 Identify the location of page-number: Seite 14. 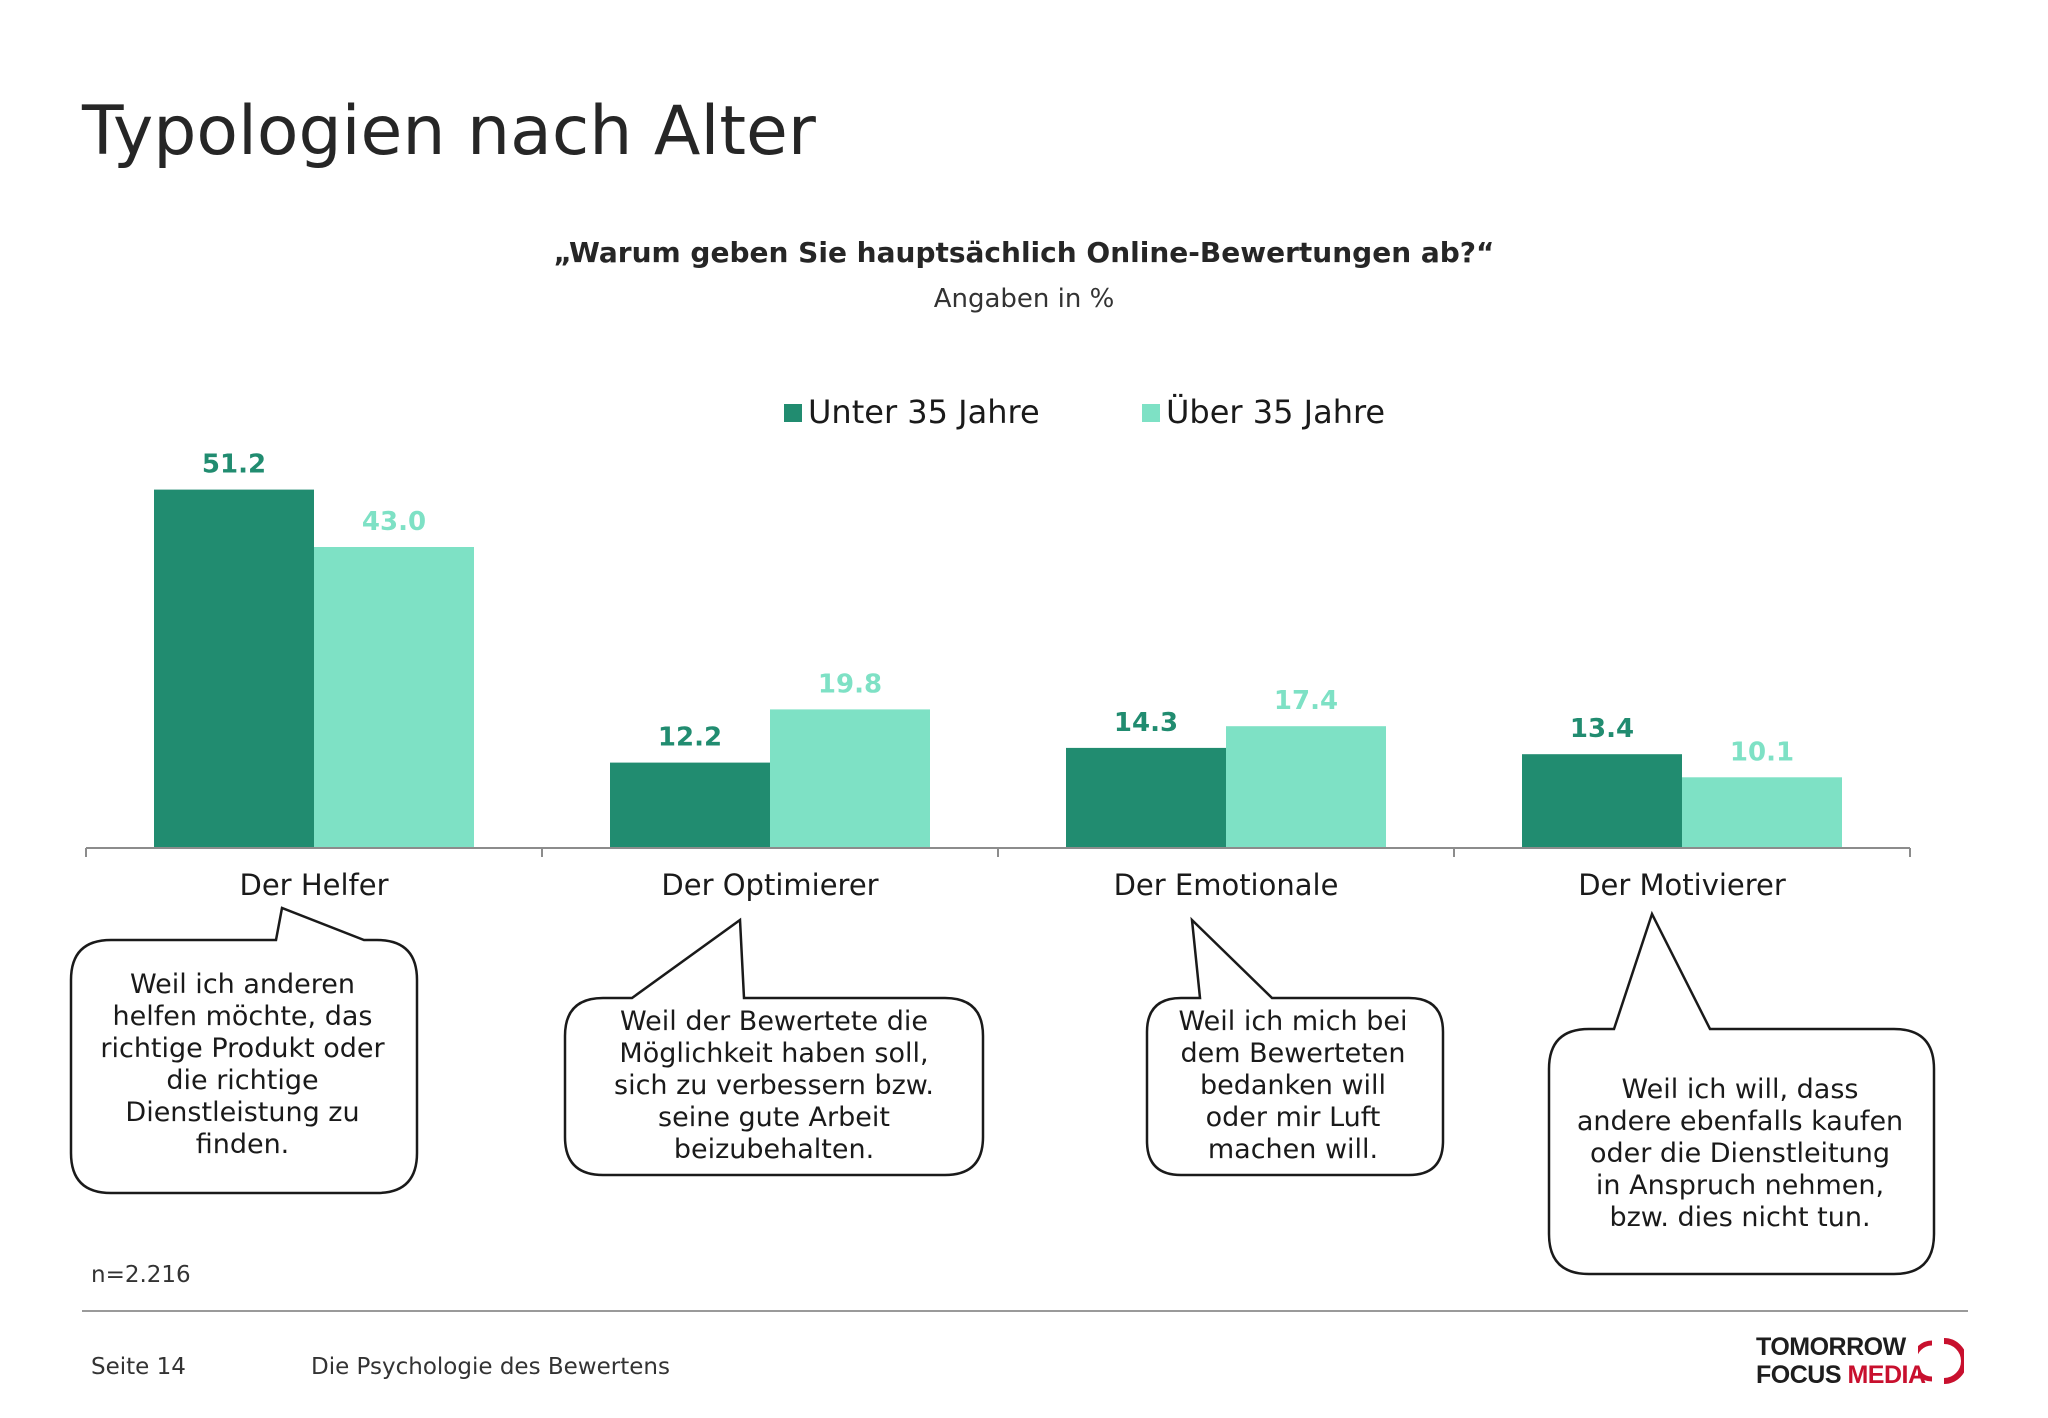
(138, 1367).